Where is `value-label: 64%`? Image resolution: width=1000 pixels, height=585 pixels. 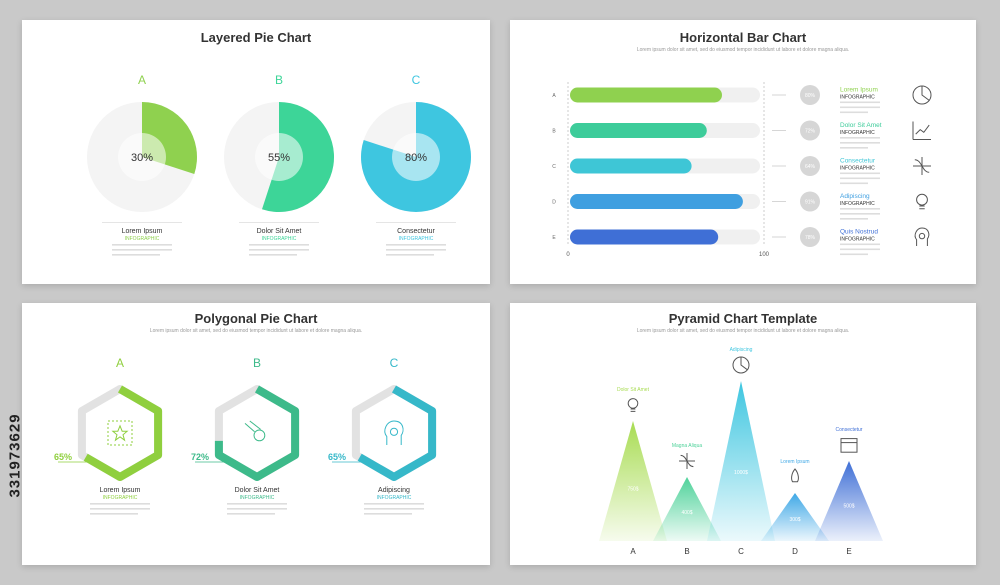 value-label: 64% is located at coordinates (810, 167).